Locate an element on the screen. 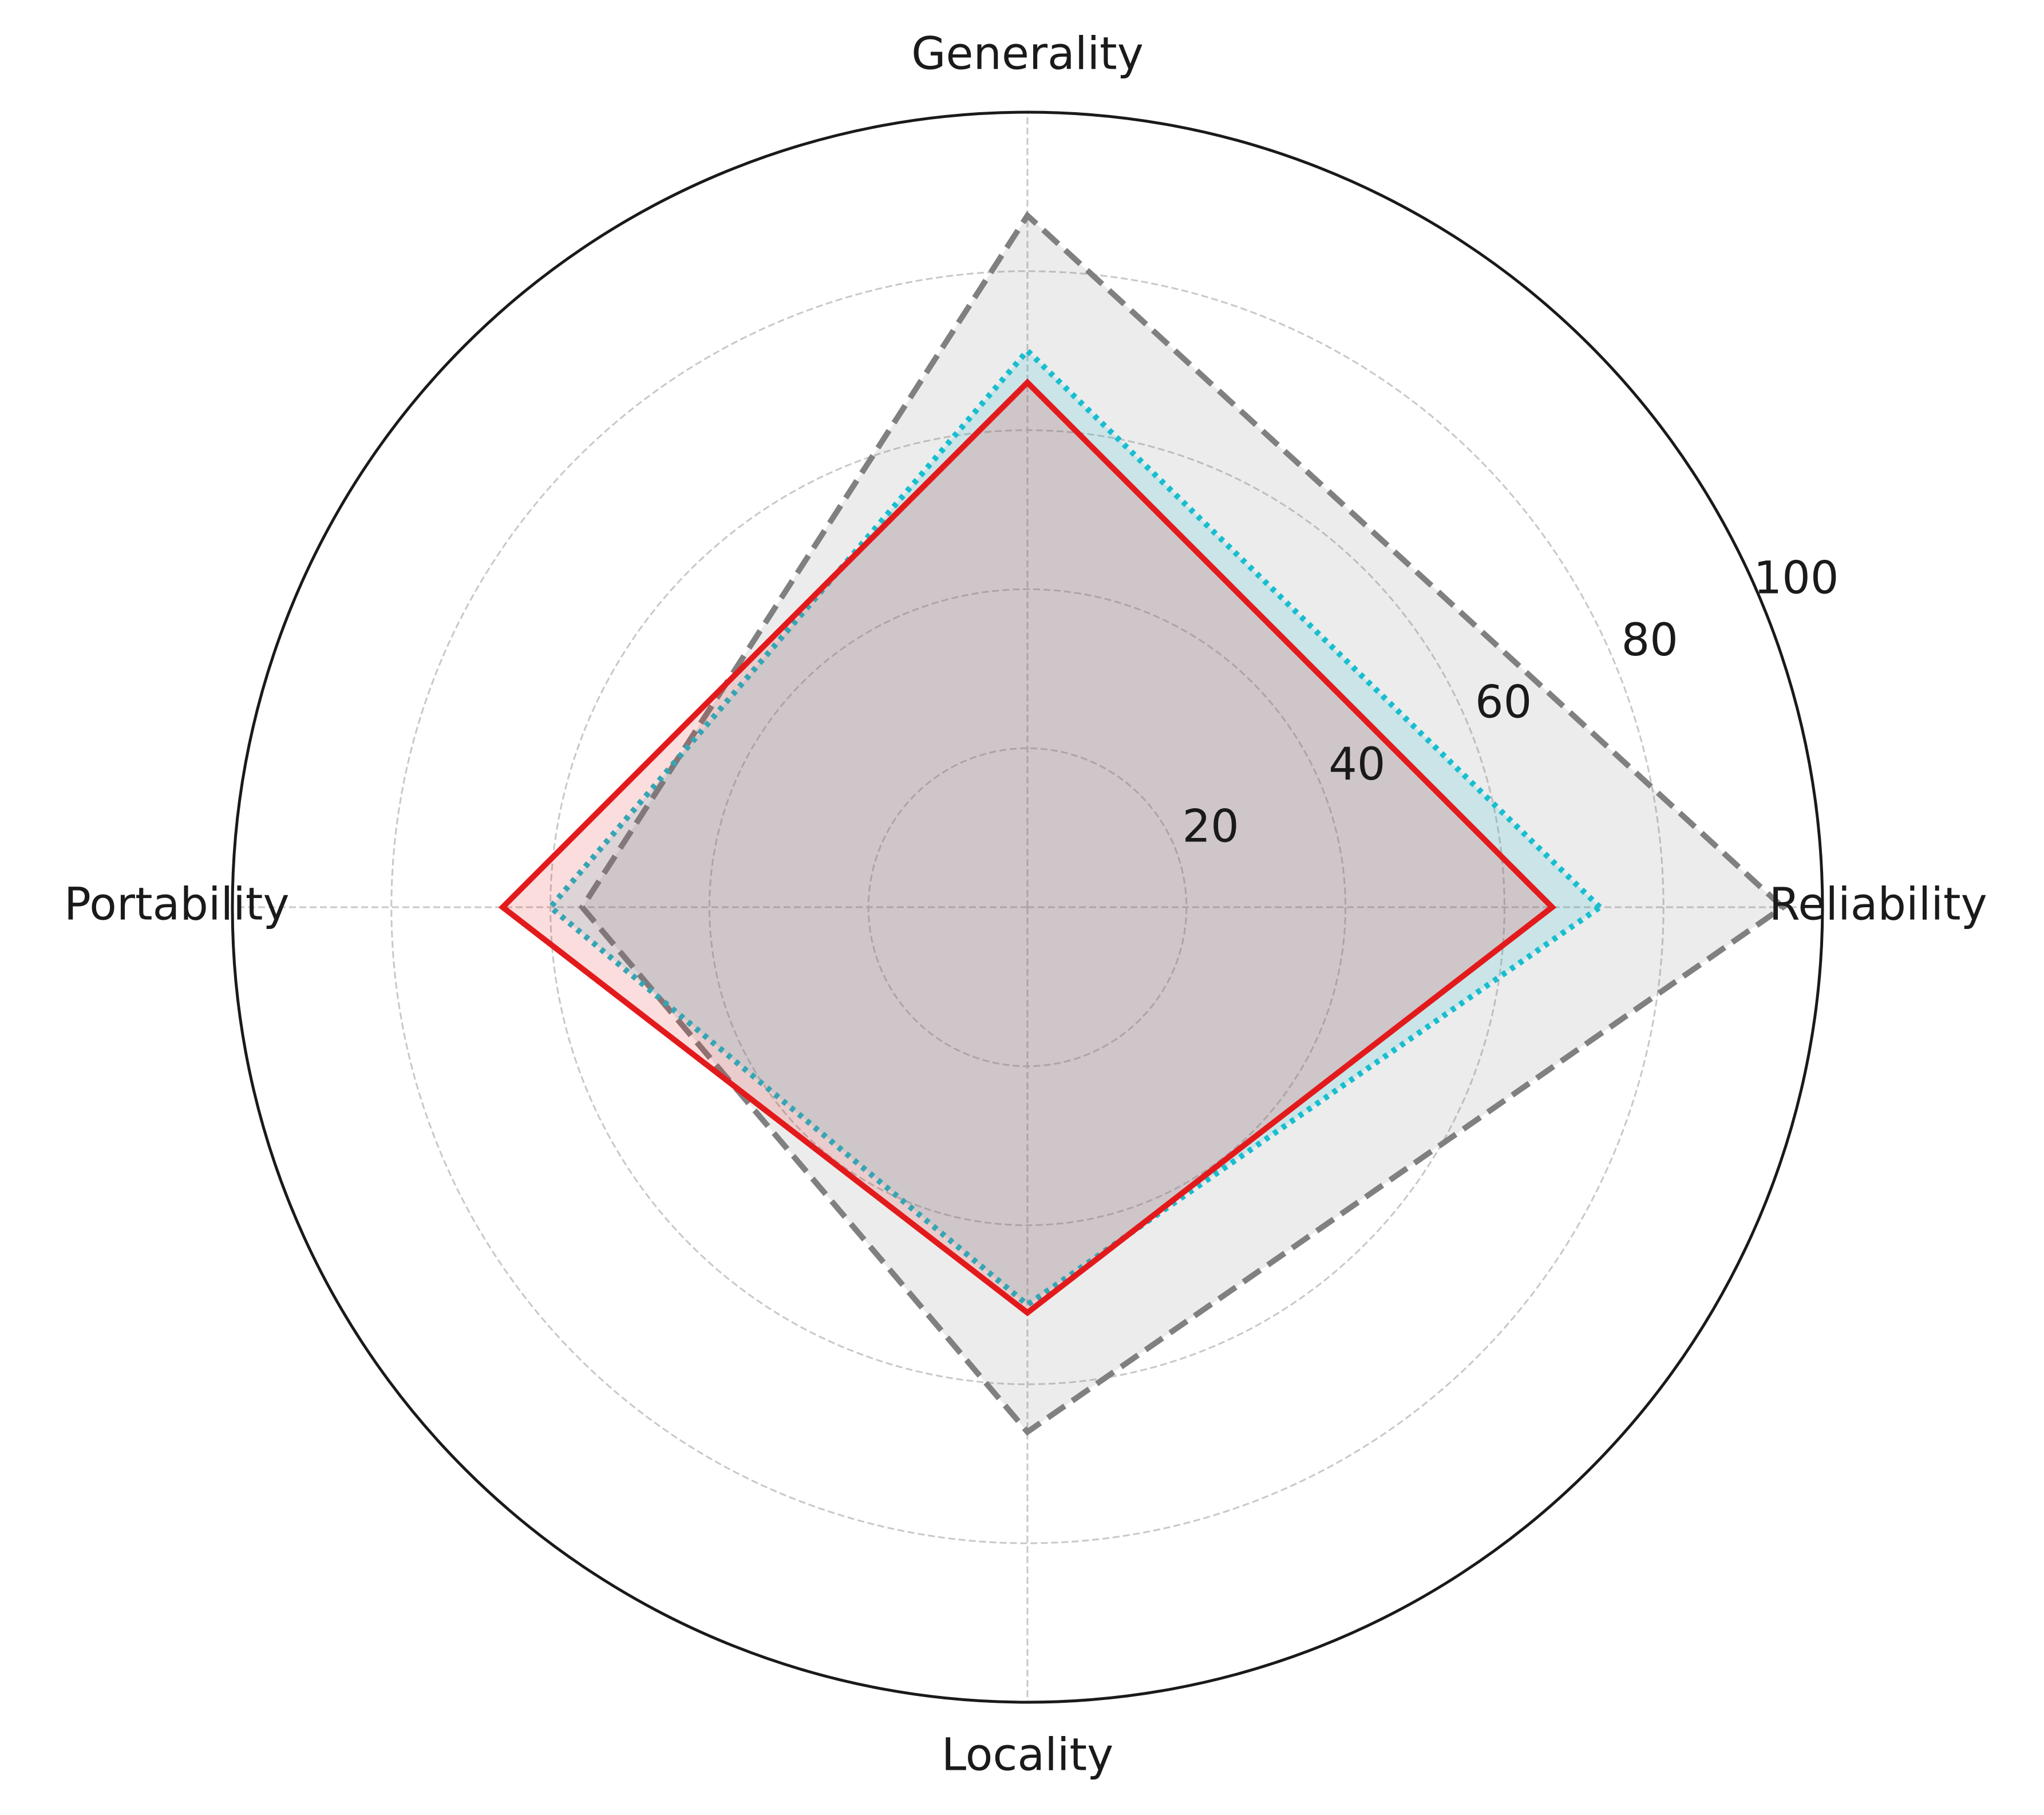 The width and height of the screenshot is (2044, 1815). grid-circle is located at coordinates (1027, 908).